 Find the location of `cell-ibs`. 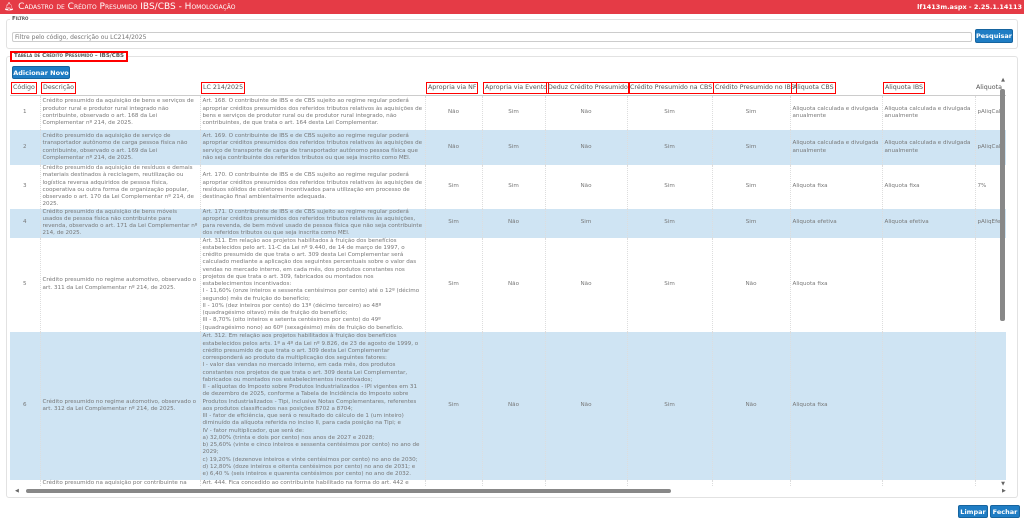

cell-ibs is located at coordinates (751, 483).